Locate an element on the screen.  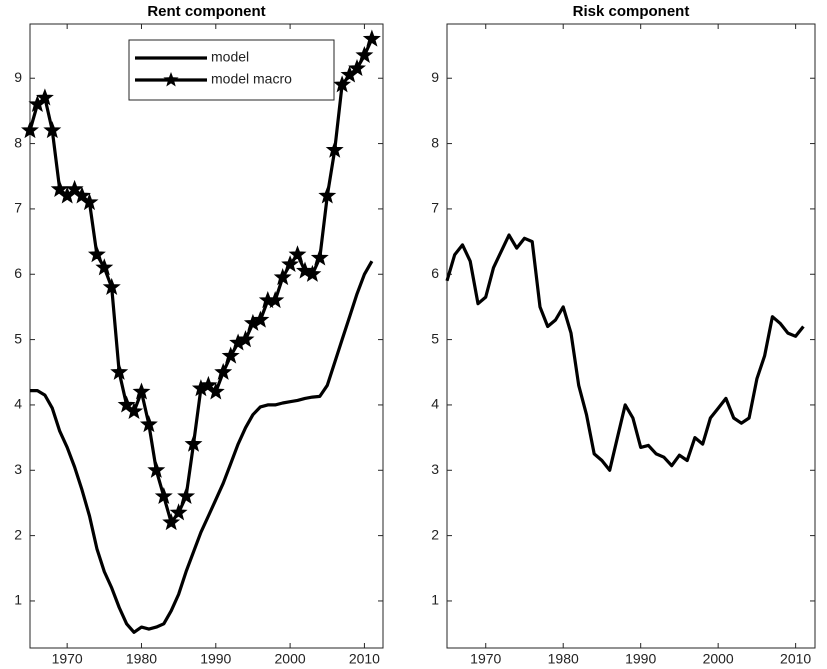
legend-star is located at coordinates (171, 79).